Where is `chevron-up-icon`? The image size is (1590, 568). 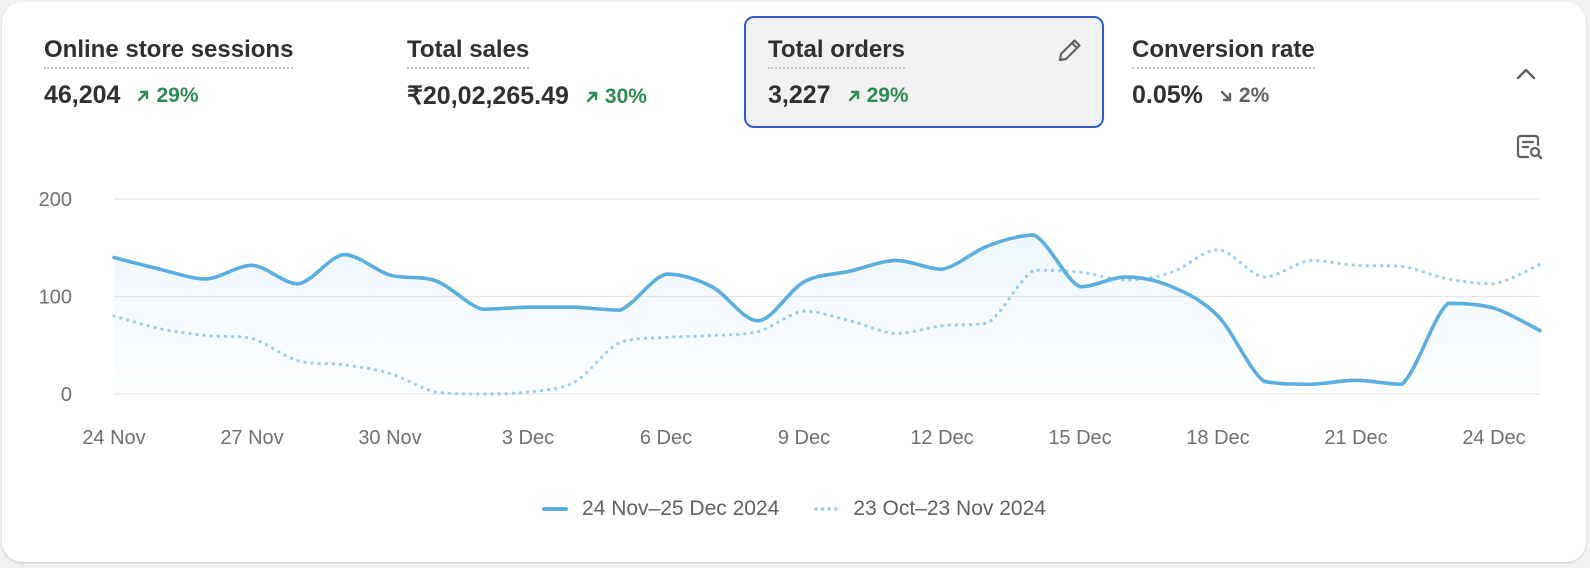 chevron-up-icon is located at coordinates (1526, 74).